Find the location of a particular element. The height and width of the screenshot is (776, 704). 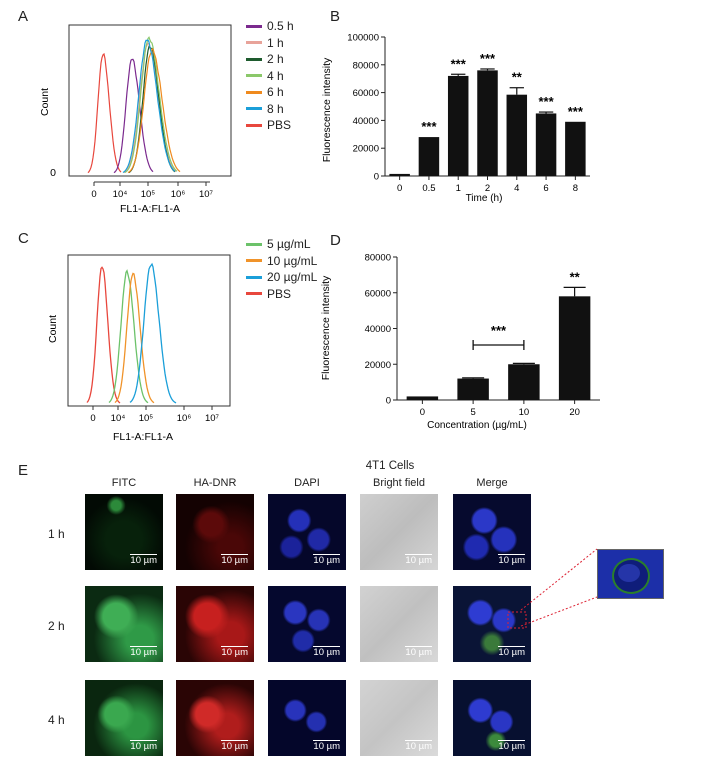

x-tick-label: 4 is located at coordinates (516, 188).